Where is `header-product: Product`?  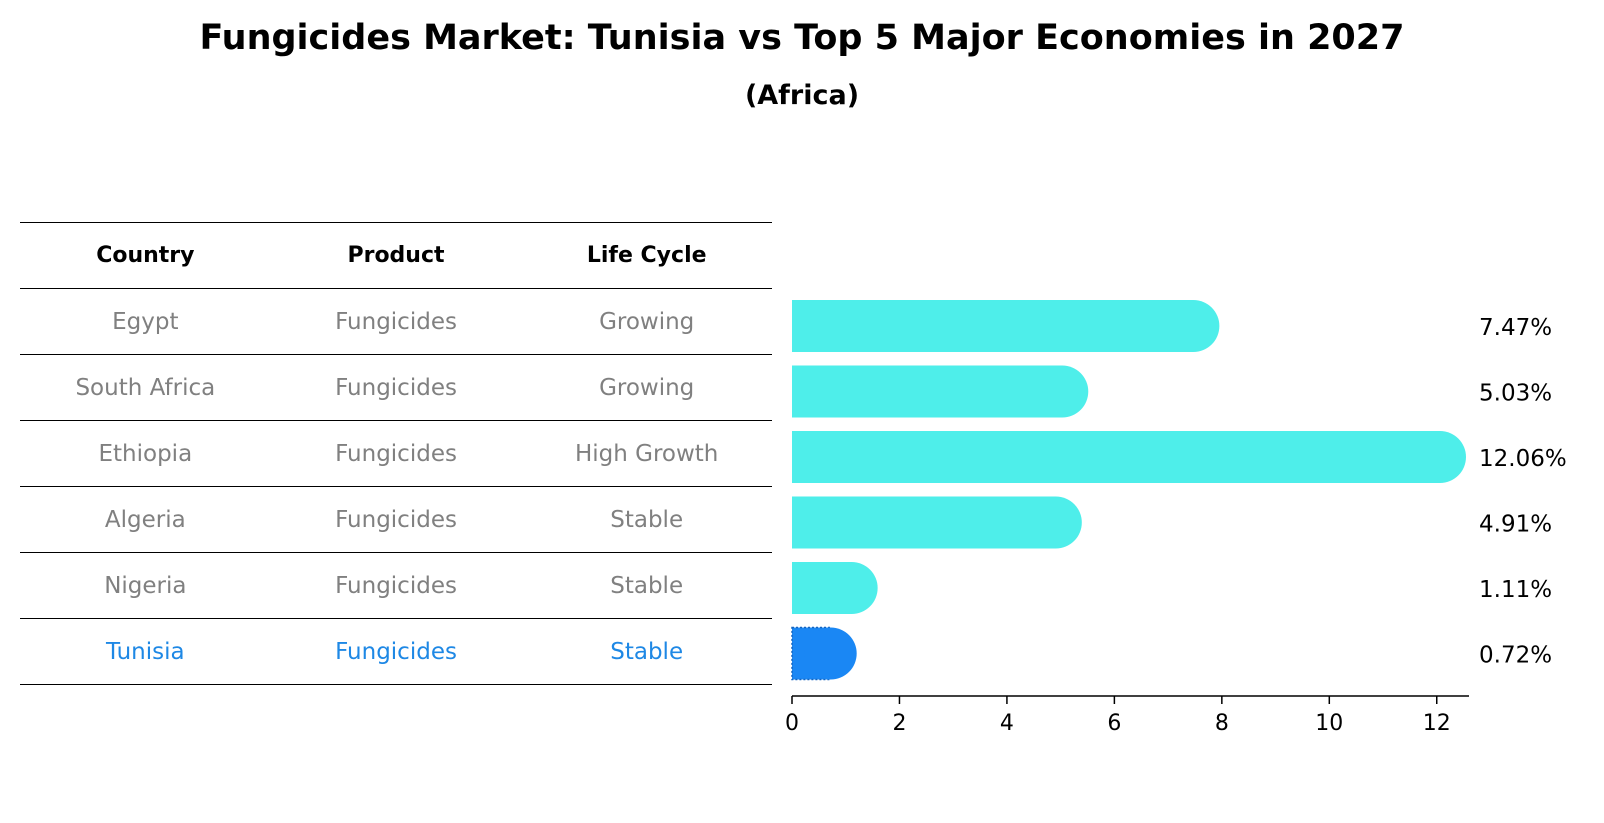 header-product: Product is located at coordinates (396, 255).